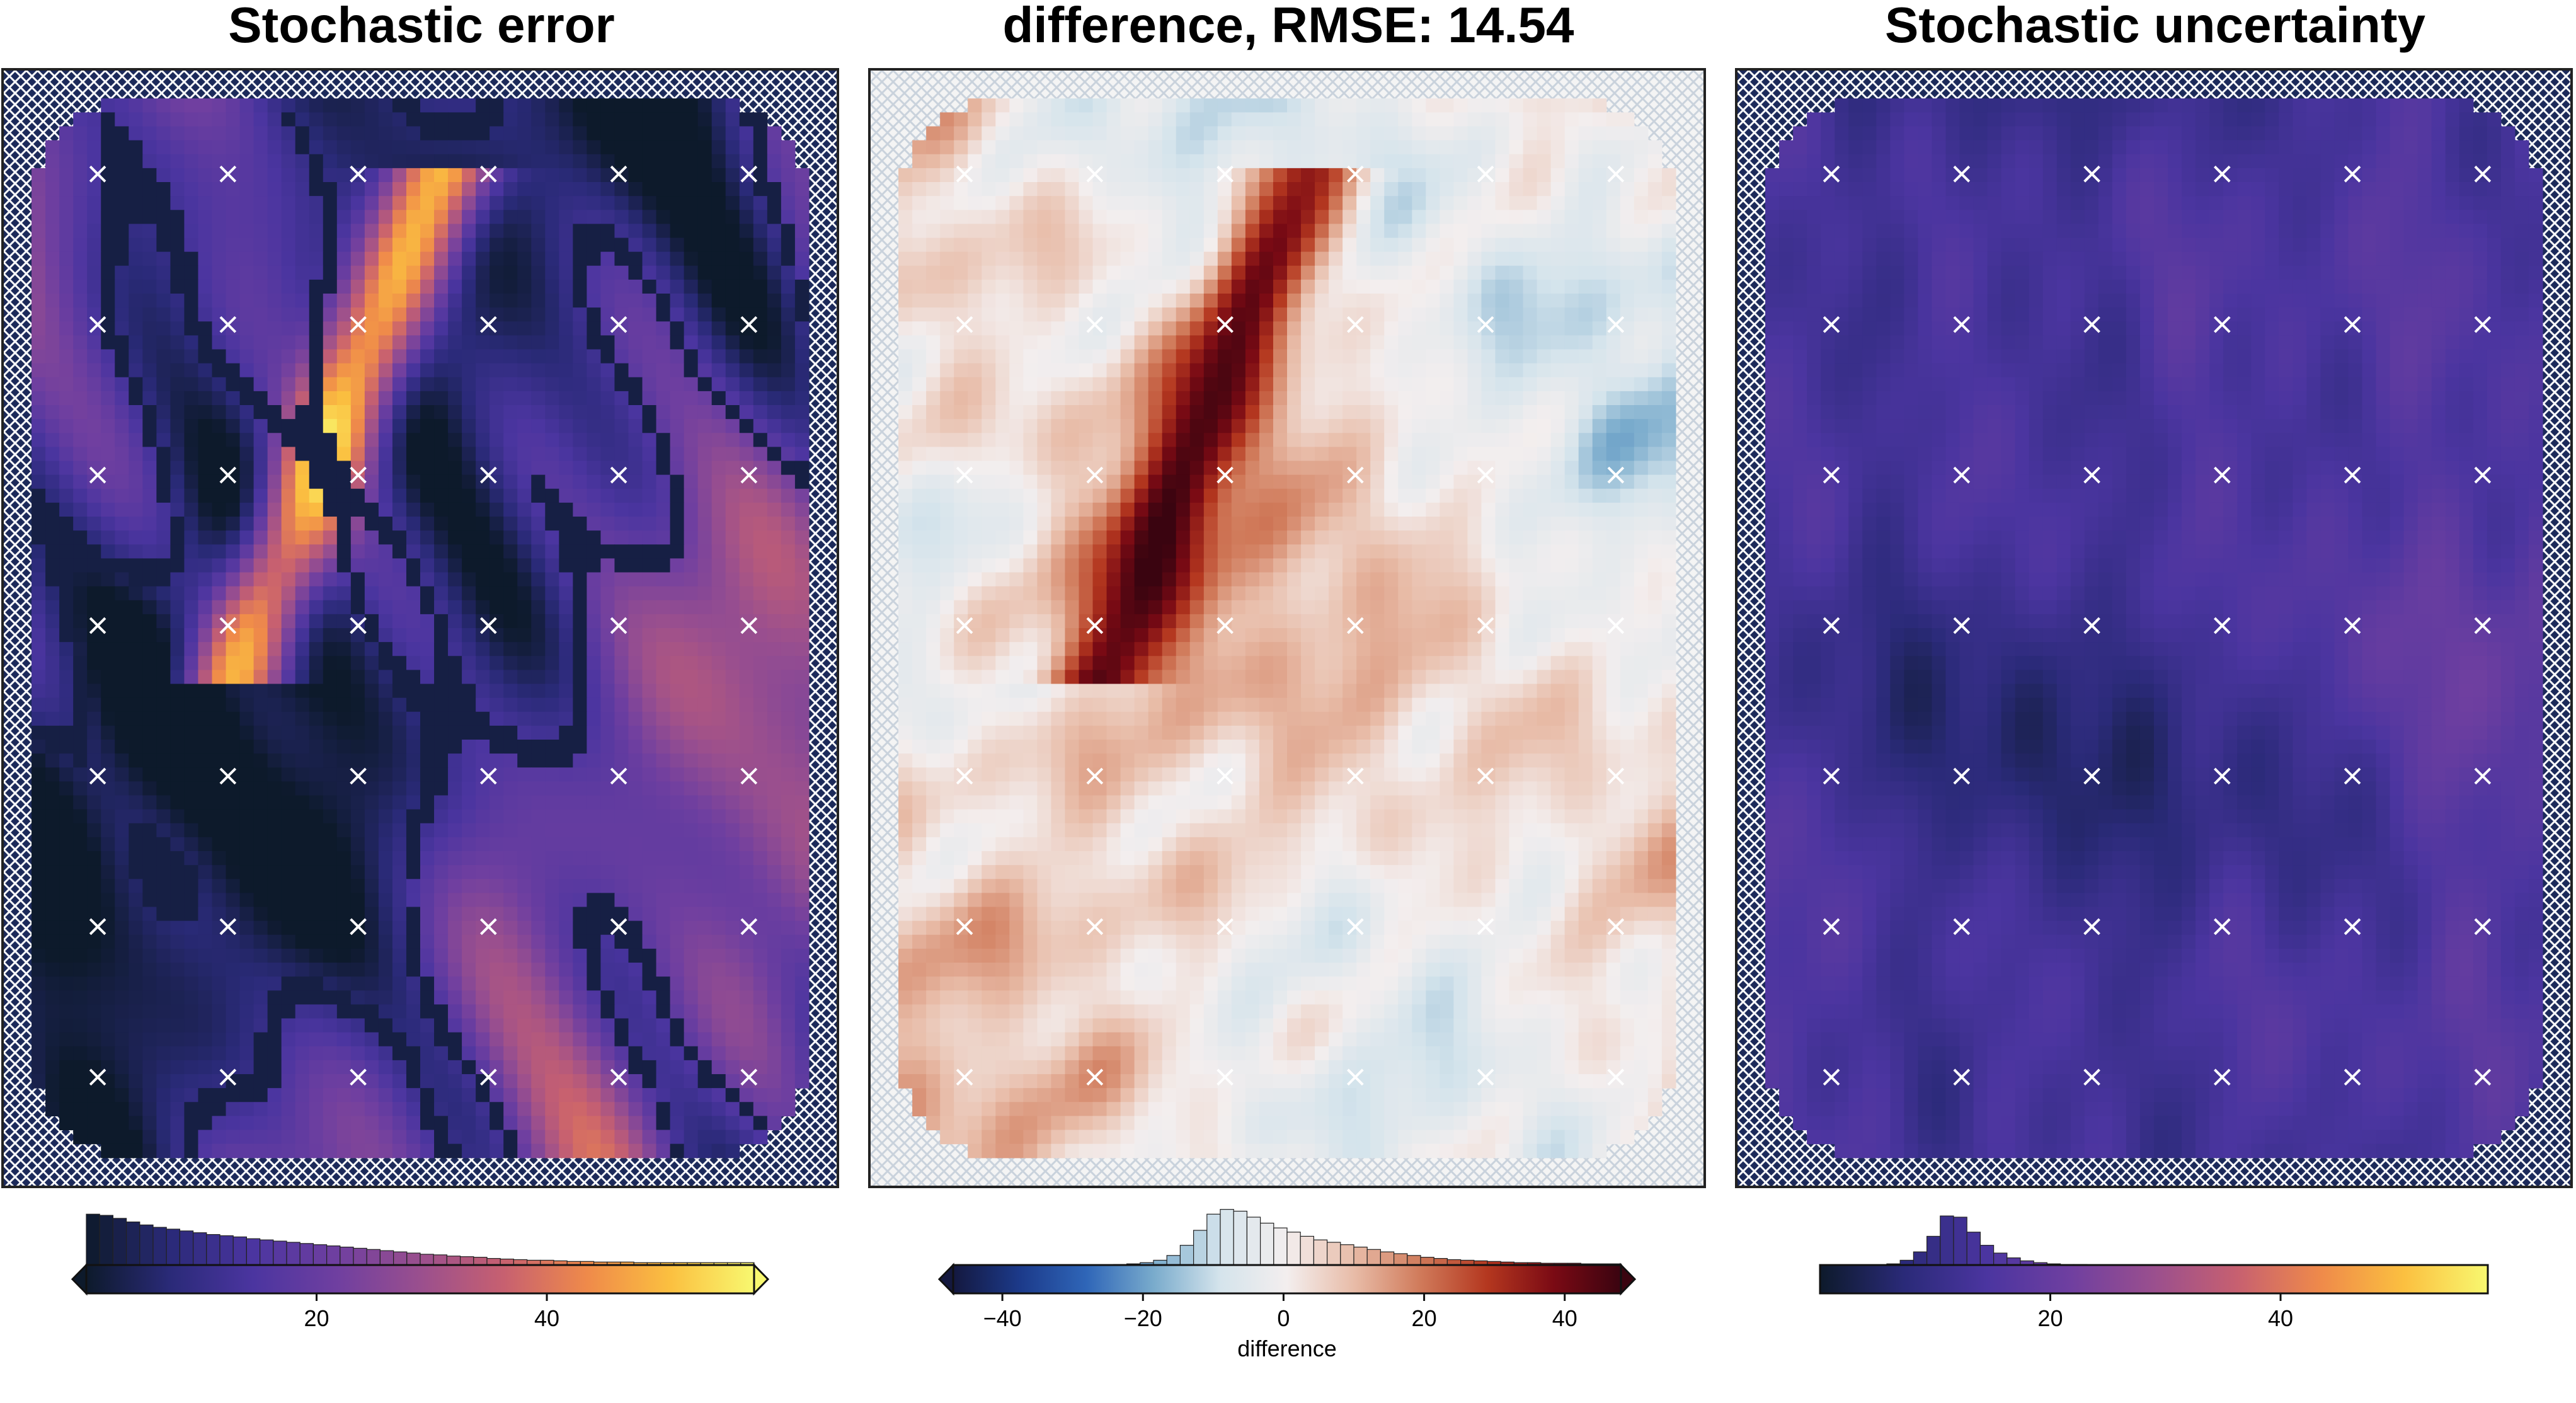  What do you see at coordinates (2154, 1273) in the screenshot?
I see `colorbar-graphic-stochastic-uncertainty: 20 40` at bounding box center [2154, 1273].